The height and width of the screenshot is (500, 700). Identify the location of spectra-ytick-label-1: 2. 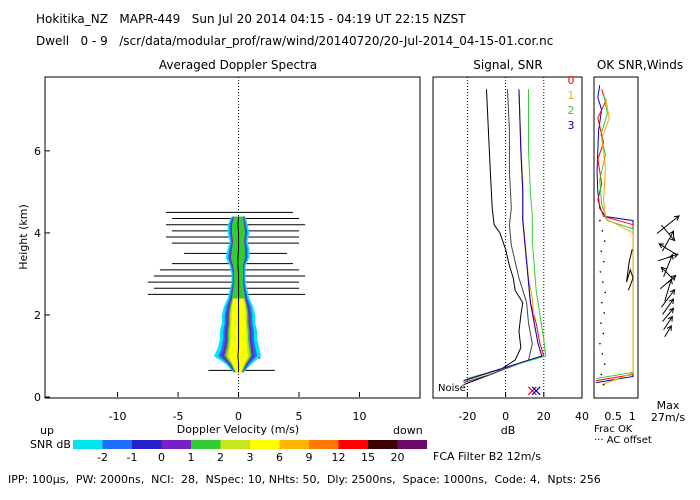
(37, 315).